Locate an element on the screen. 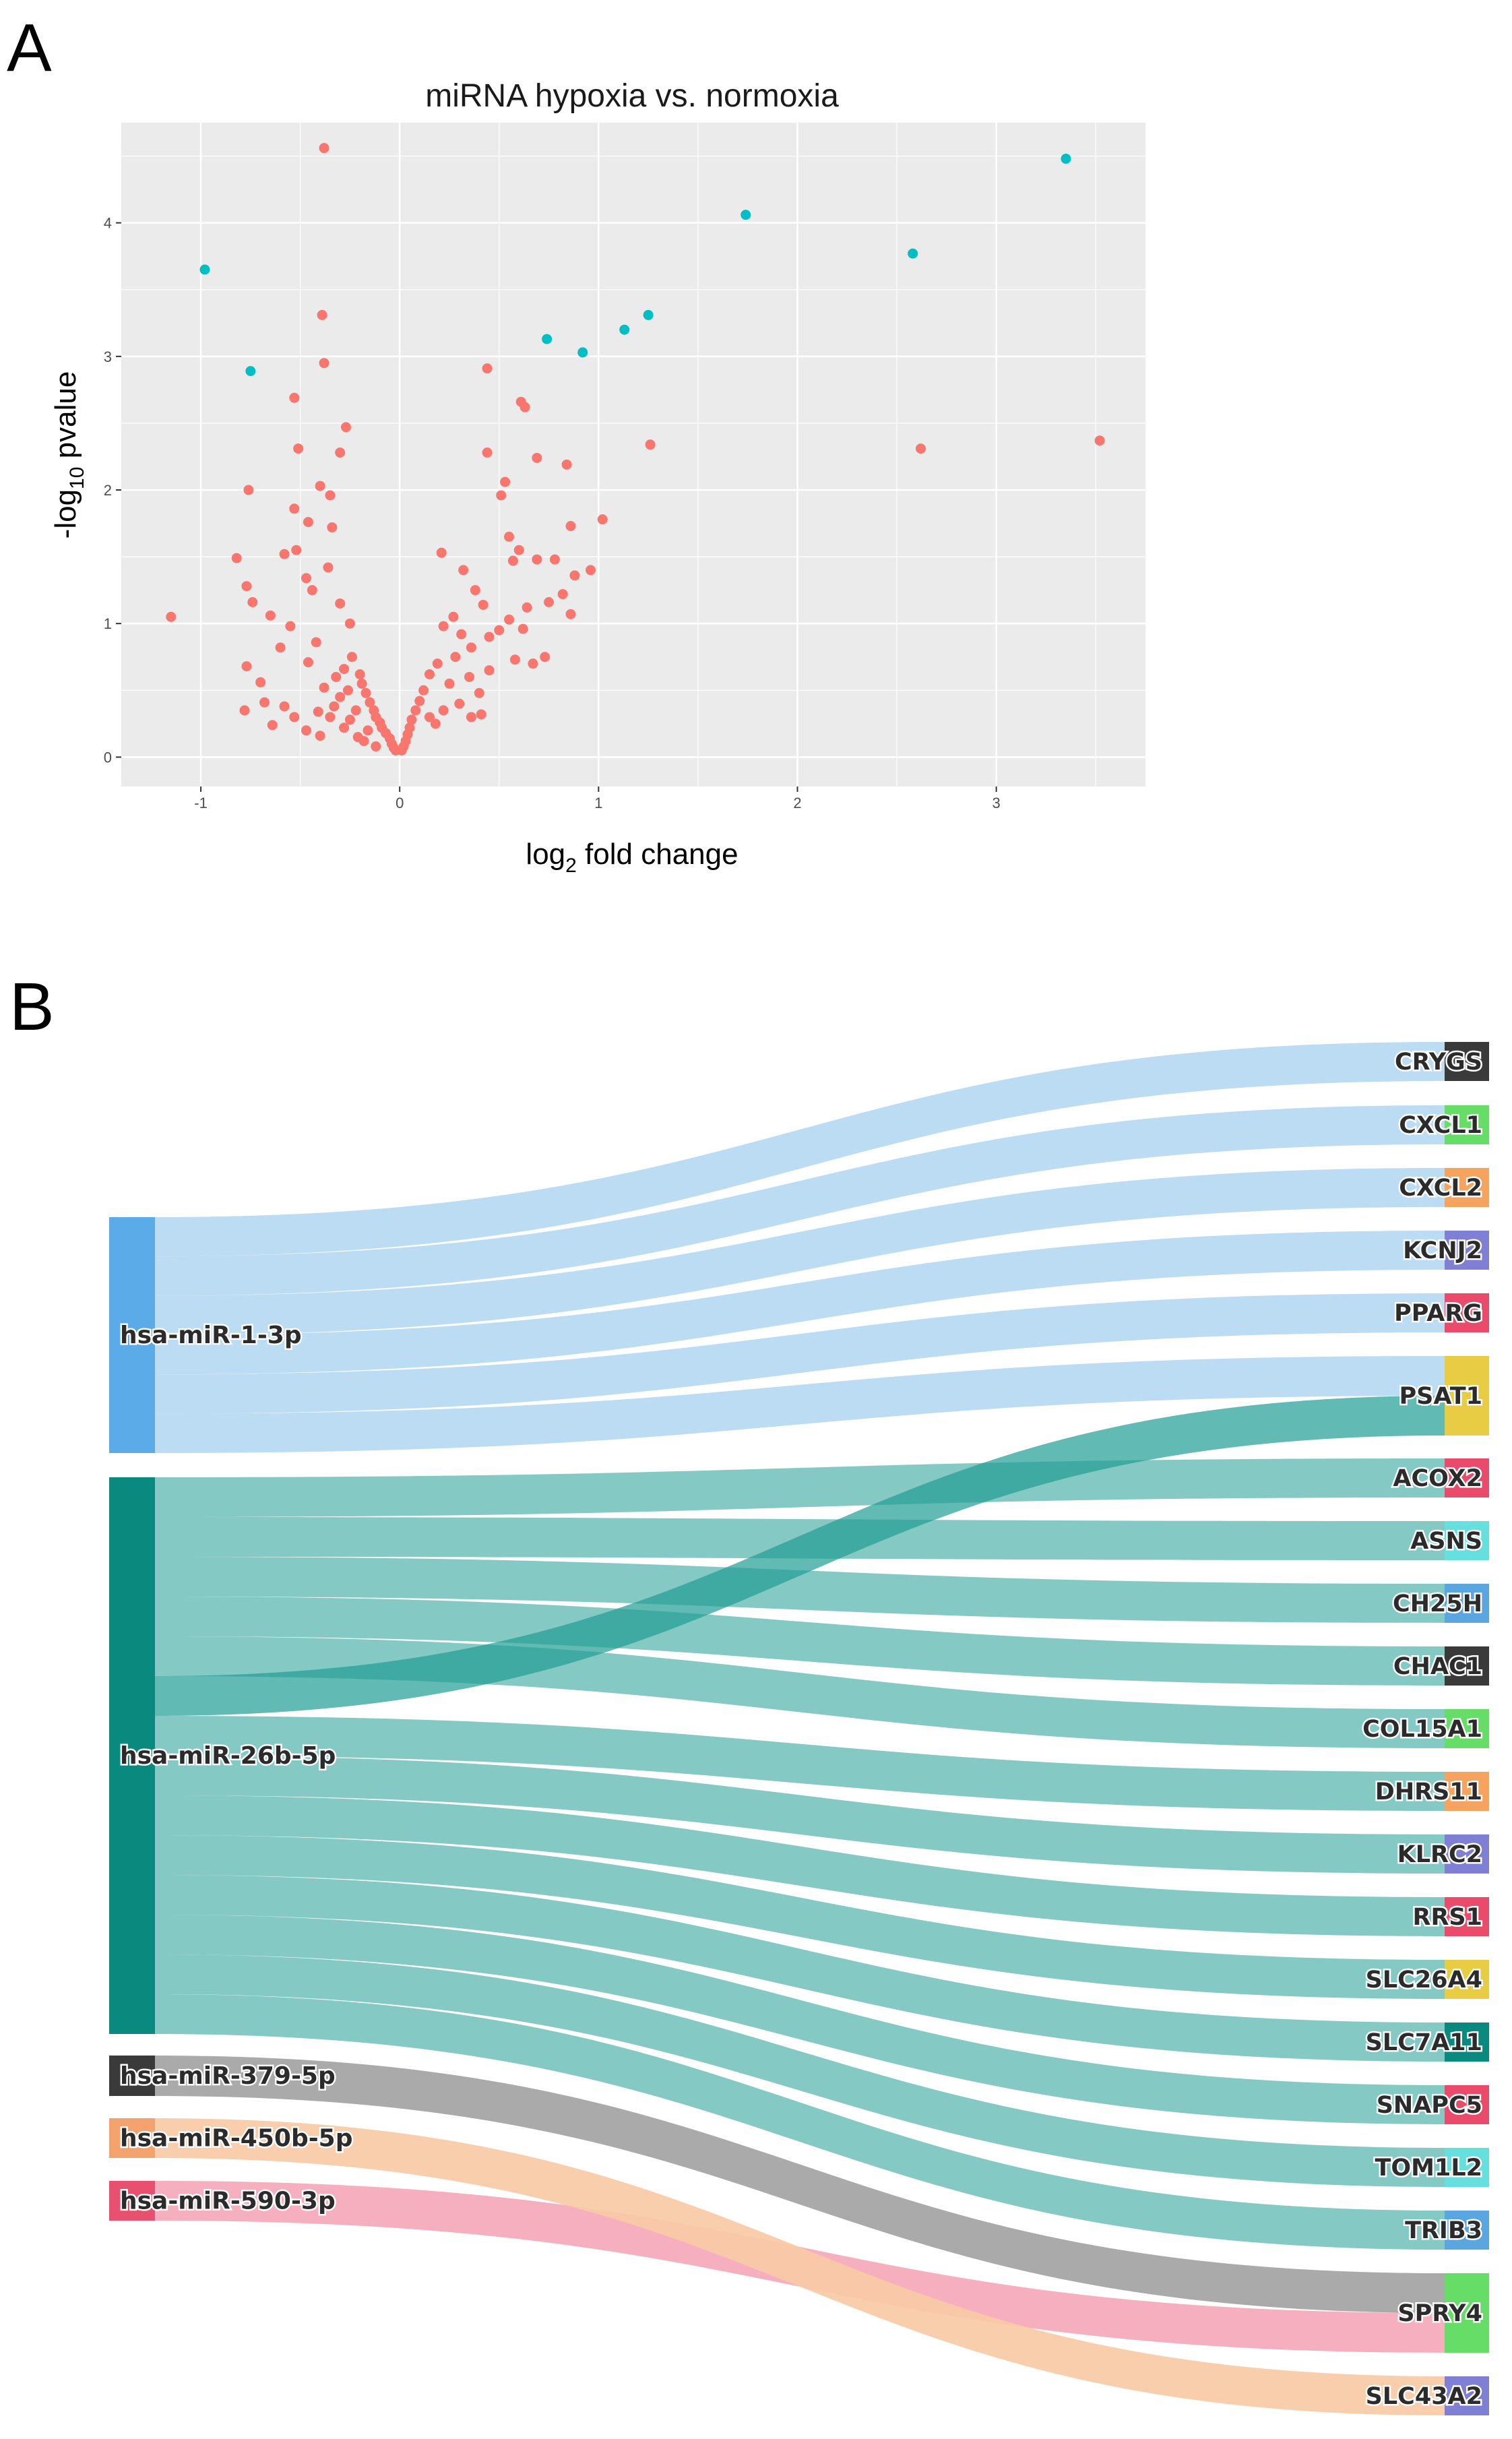  y-tick-label: 4 is located at coordinates (108, 224).